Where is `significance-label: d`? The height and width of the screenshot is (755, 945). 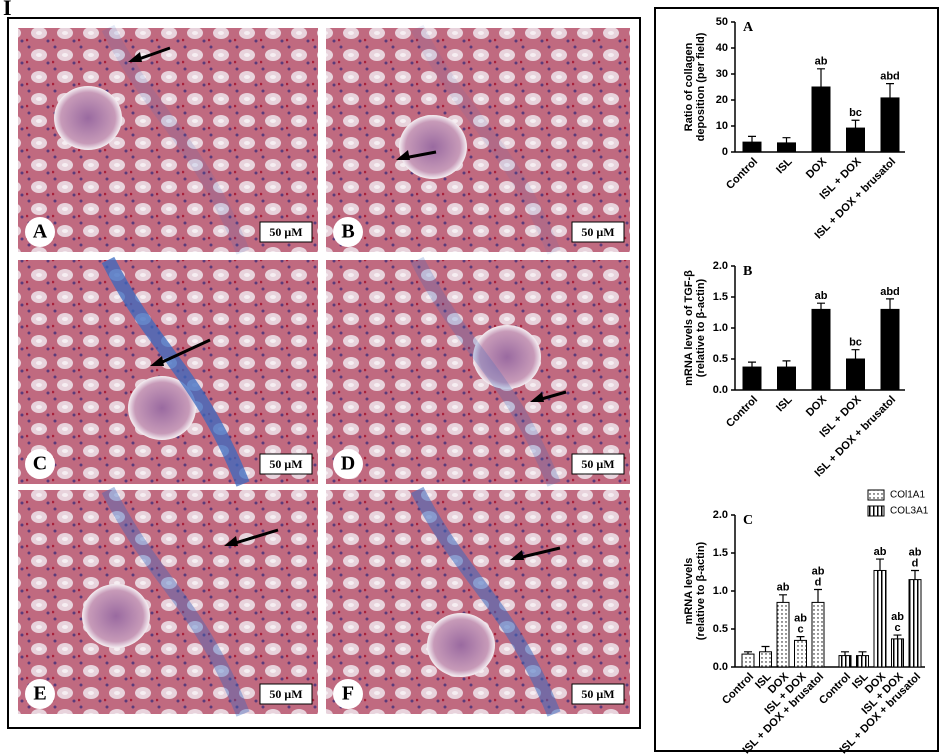 significance-label: d is located at coordinates (818, 582).